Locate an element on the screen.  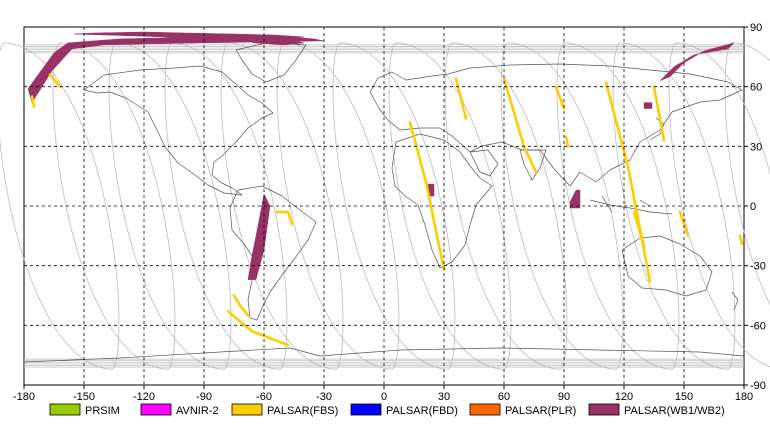
legend-item: AVNIR-2 is located at coordinates (179, 410).